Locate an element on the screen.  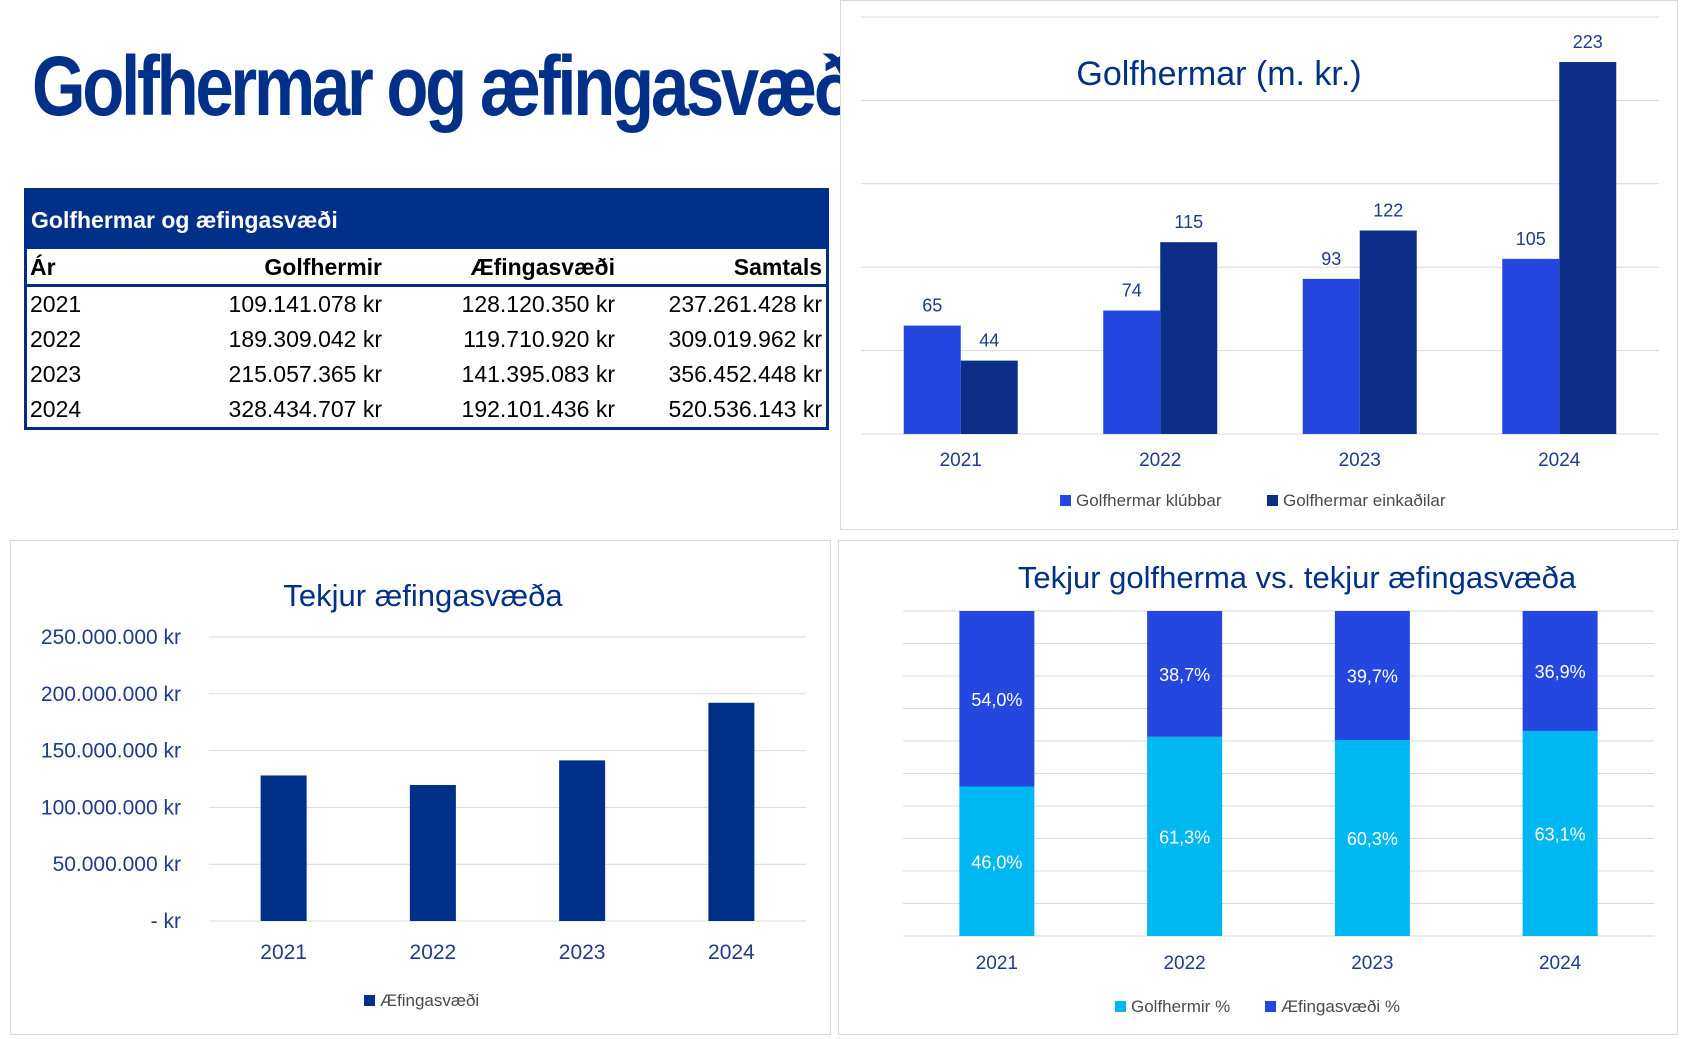
table-title: Golfhermar og æfingasvæði is located at coordinates (426, 220).